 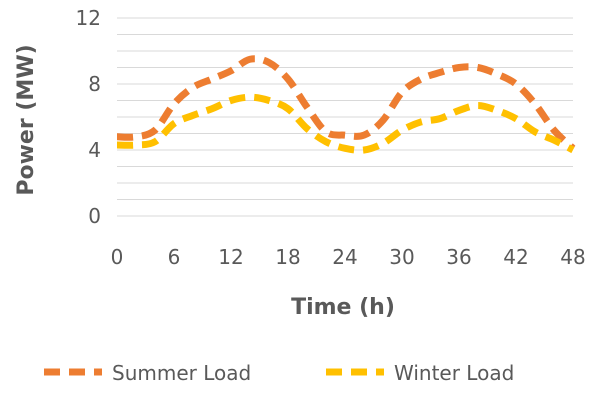 I want to click on x-tick-label: 18, so click(x=287, y=257).